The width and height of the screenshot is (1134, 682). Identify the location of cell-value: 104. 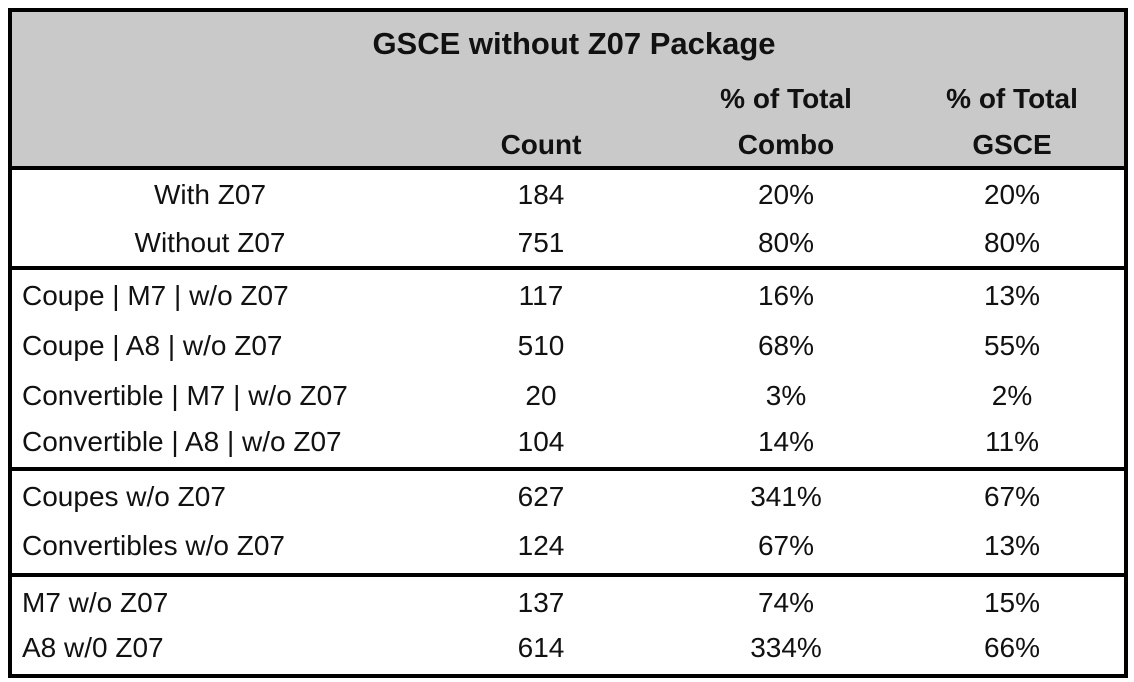
(541, 441).